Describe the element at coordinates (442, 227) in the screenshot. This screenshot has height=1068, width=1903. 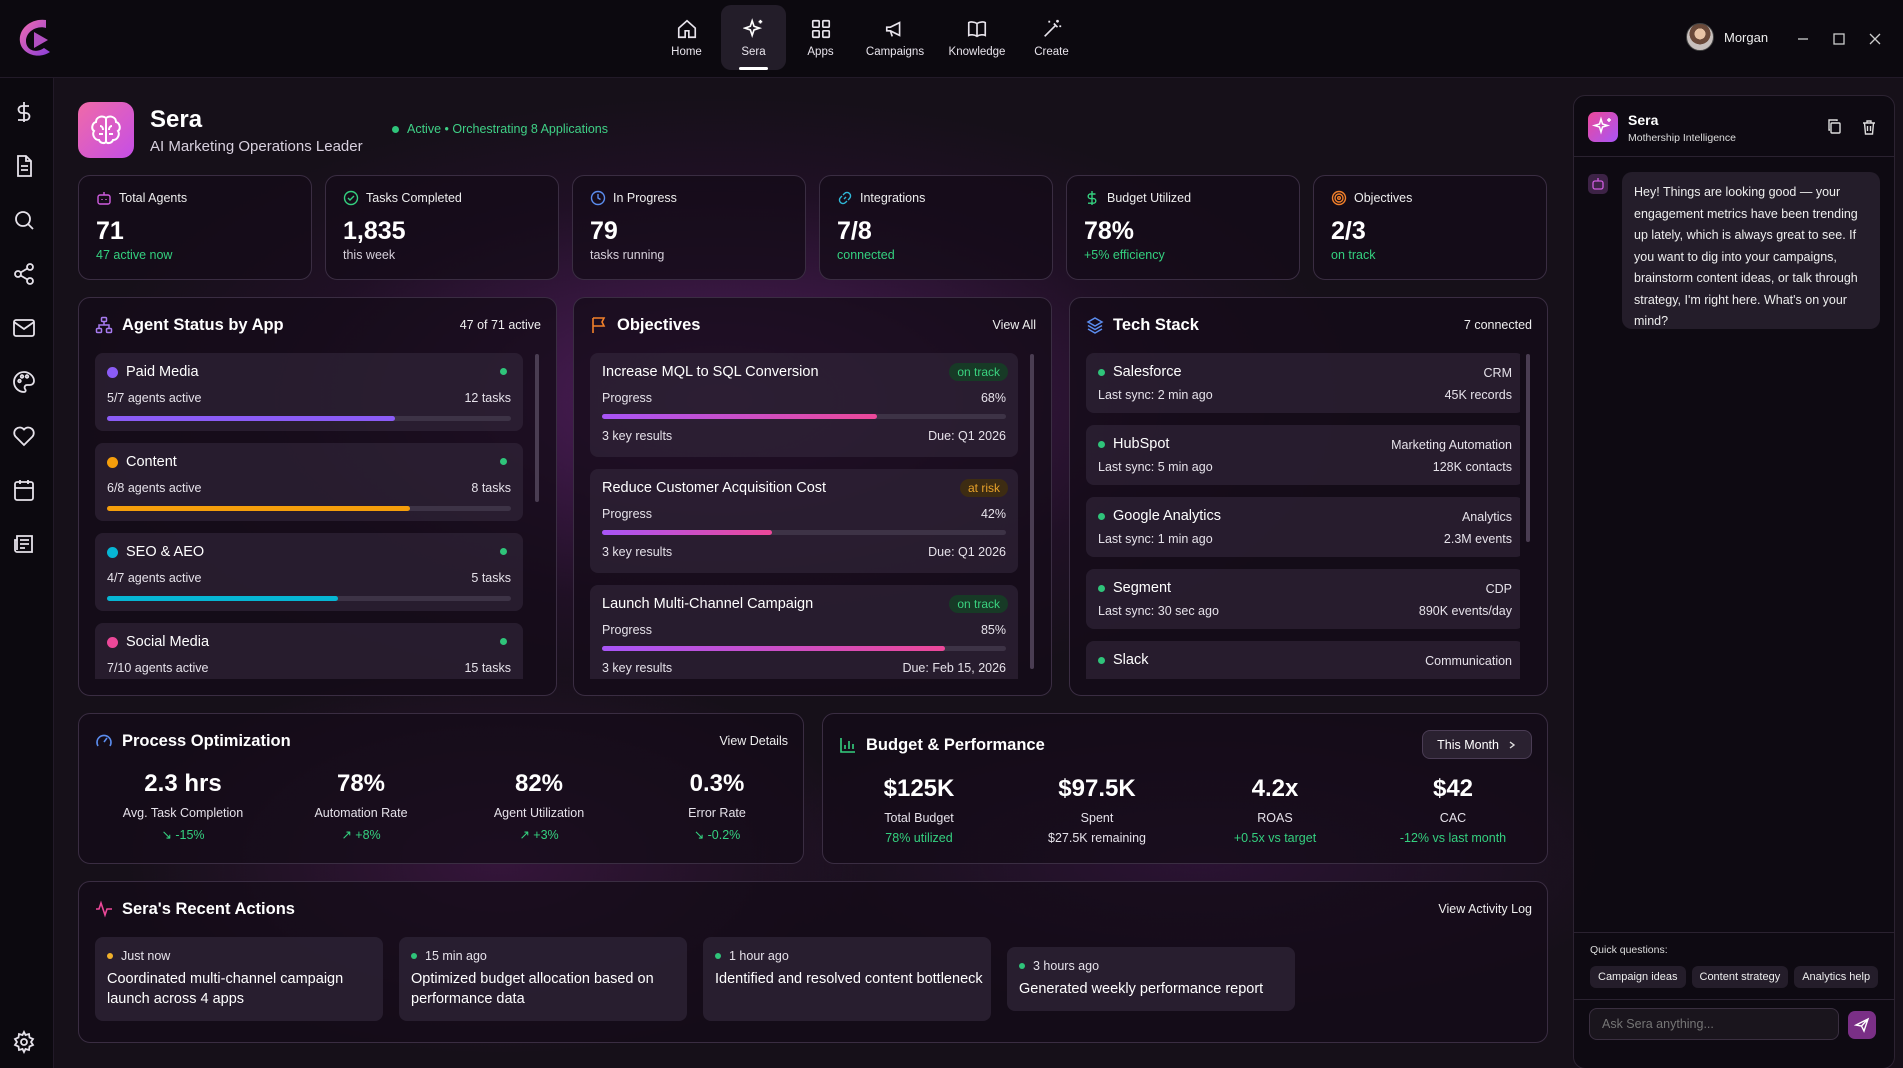
I see `stat-card-tasks-completed: Tasks Completed 1,835 this week` at that location.